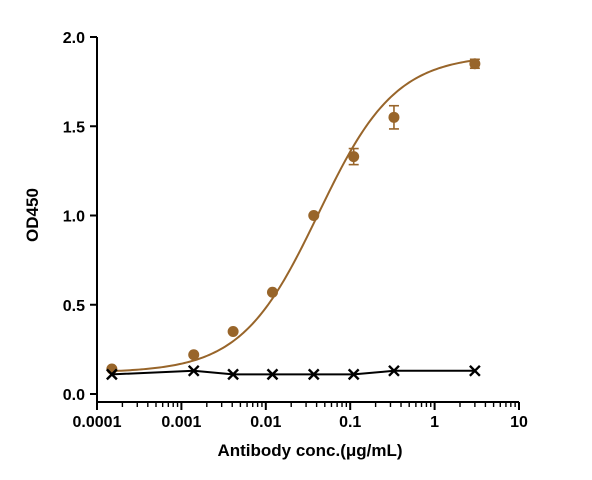 The image size is (592, 480). What do you see at coordinates (74, 395) in the screenshot?
I see `y-tick-label: 0.0` at bounding box center [74, 395].